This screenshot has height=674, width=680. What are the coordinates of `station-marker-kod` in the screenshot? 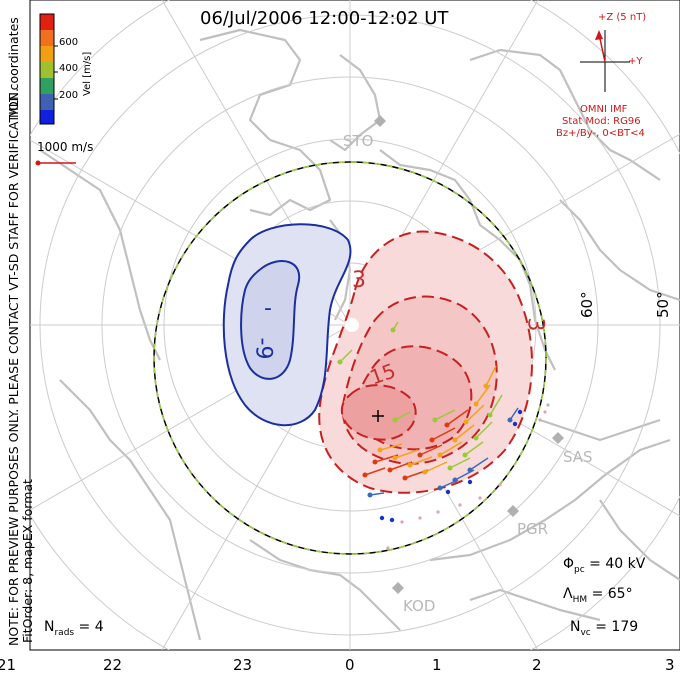 It's located at (398, 588).